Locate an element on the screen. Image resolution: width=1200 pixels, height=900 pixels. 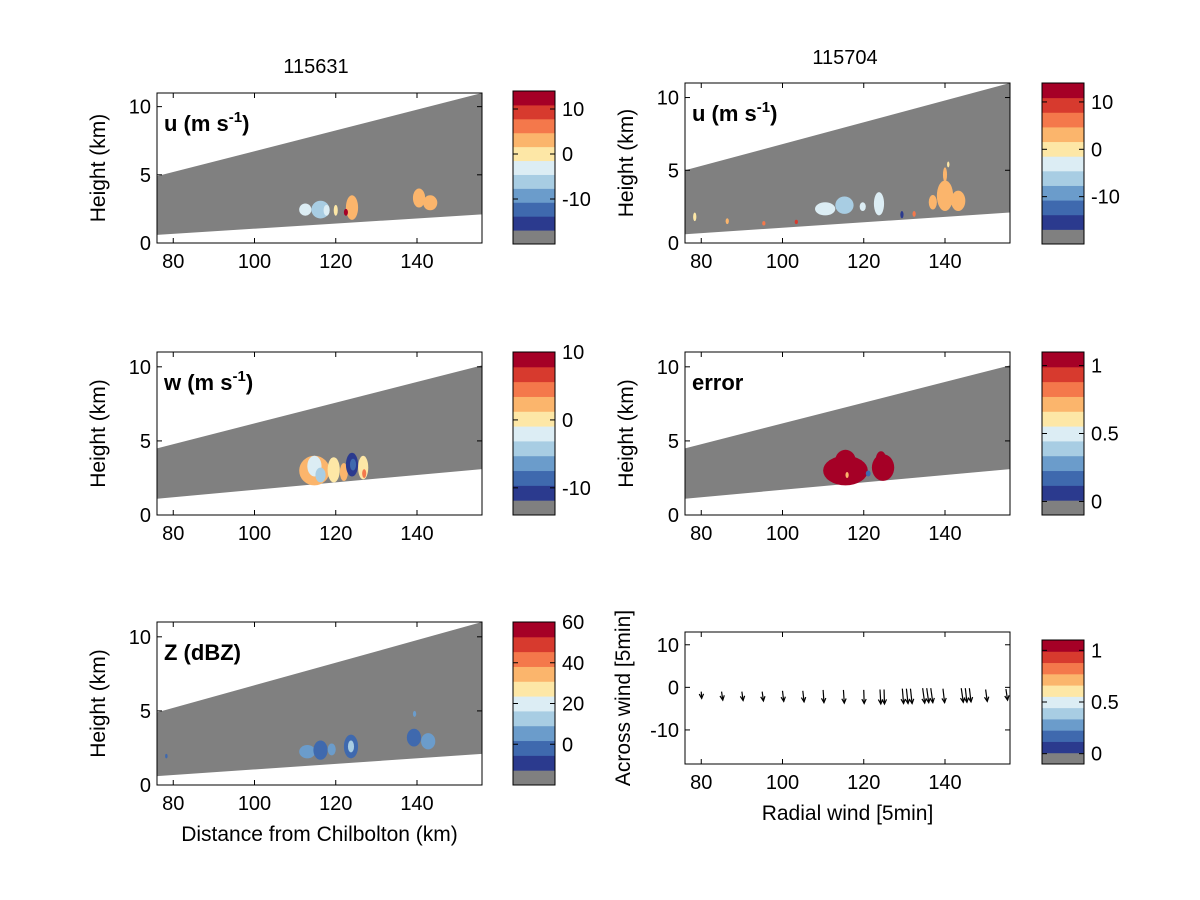
colorbar: 10.50 is located at coordinates (1080, 433).